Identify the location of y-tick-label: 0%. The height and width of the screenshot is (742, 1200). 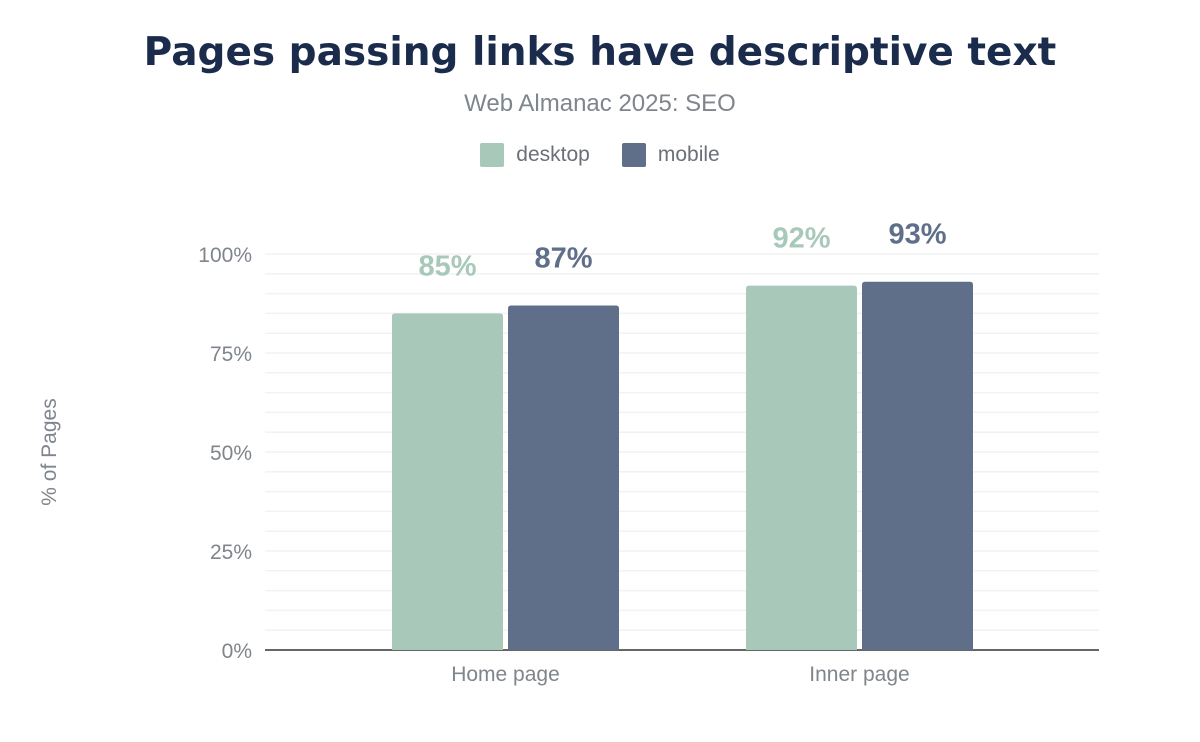
(237, 651).